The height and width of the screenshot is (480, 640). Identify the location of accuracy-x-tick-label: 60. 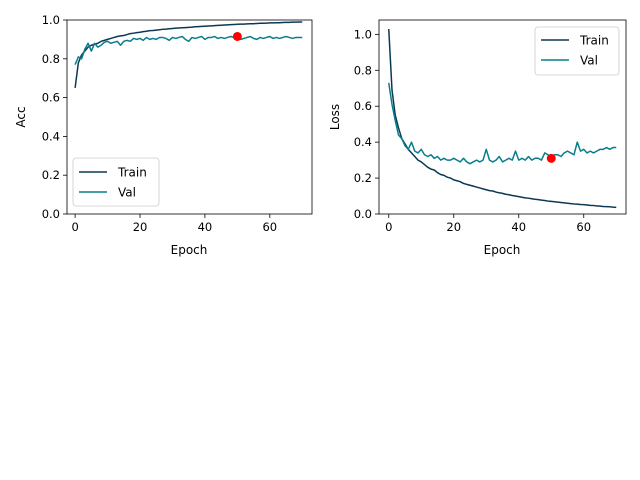
(269, 227).